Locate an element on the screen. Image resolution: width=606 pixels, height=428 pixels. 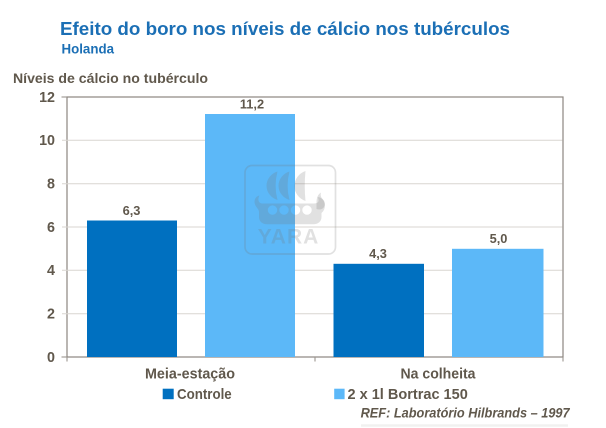
svg-text: 6,3 is located at coordinates (132, 210).